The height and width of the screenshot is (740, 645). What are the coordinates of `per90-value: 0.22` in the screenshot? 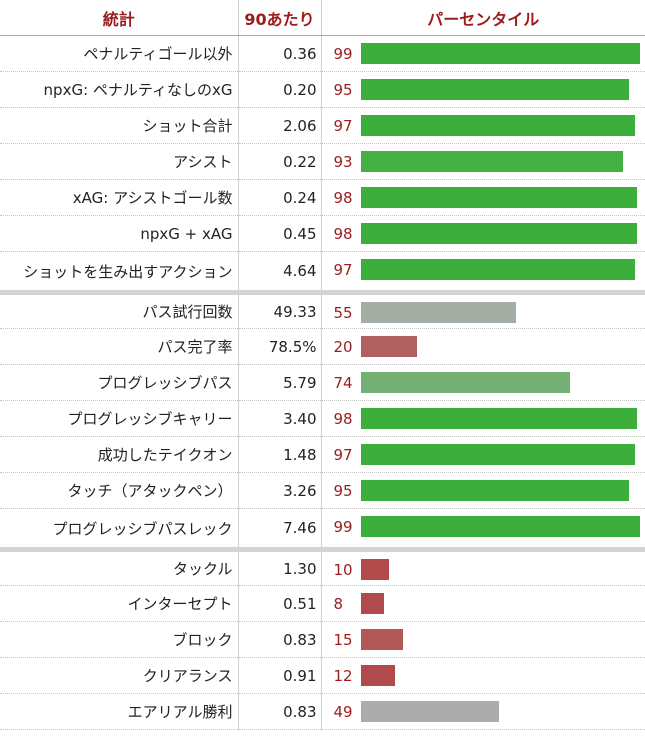 It's located at (280, 161).